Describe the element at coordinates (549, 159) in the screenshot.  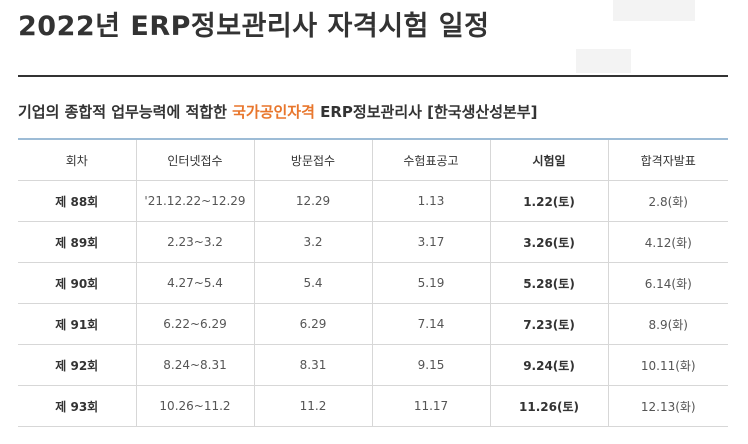
I see `column-header-exam-date: 시험일` at that location.